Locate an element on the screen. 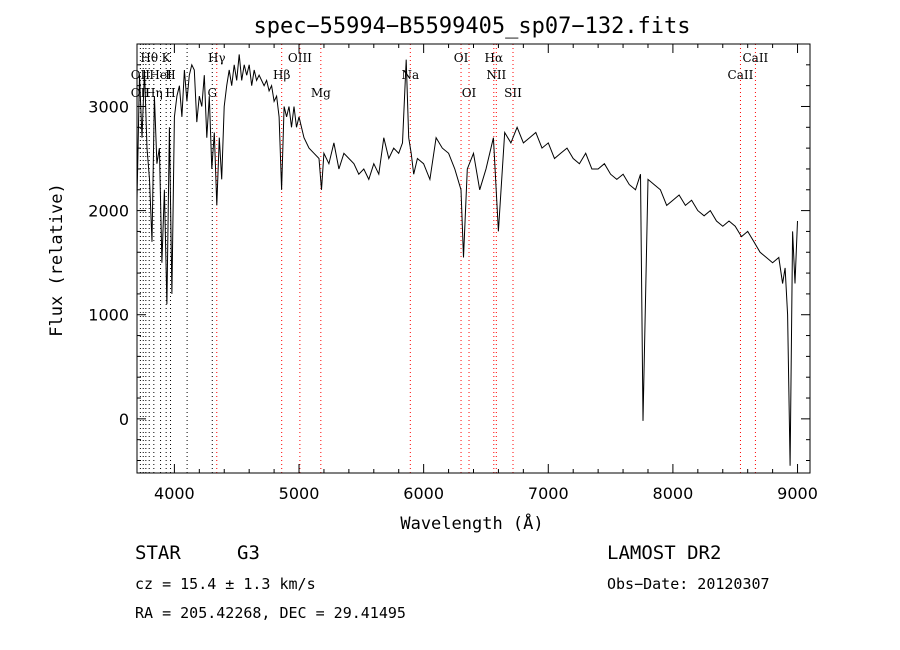  survey-name: LAMOST DR2 is located at coordinates (664, 553).